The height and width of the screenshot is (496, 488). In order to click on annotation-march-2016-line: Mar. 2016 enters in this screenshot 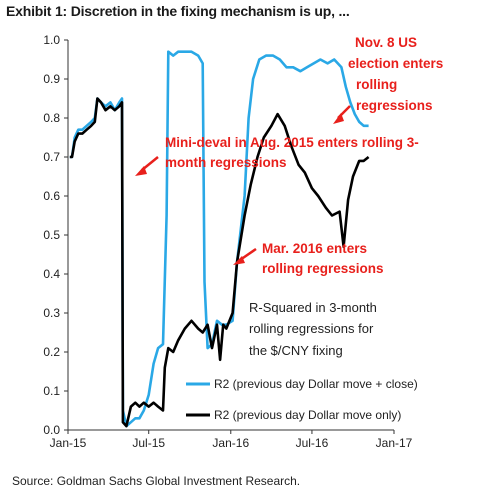, I will do `click(314, 248)`.